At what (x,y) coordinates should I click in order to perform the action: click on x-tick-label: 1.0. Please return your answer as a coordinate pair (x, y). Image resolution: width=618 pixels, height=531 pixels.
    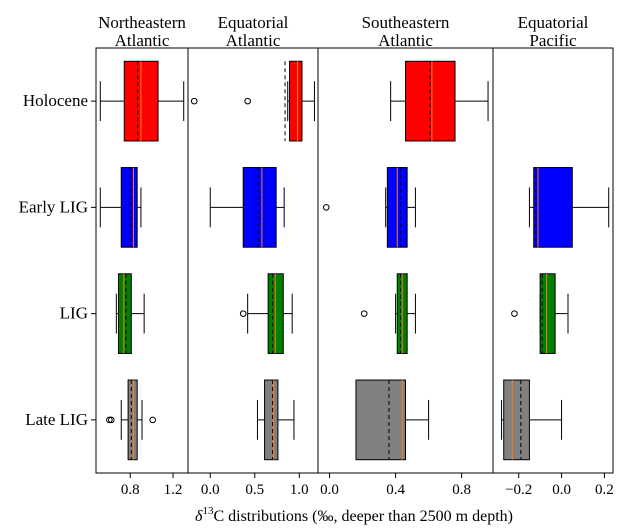
    Looking at the image, I should click on (299, 490).